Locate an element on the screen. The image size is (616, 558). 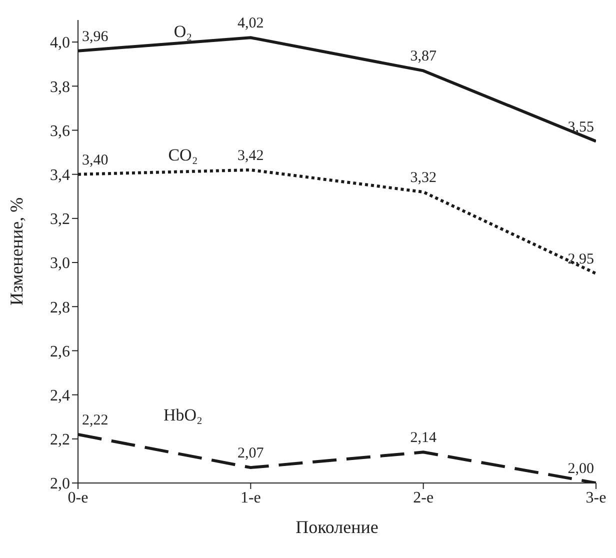
data-label: 3,32 is located at coordinates (423, 178).